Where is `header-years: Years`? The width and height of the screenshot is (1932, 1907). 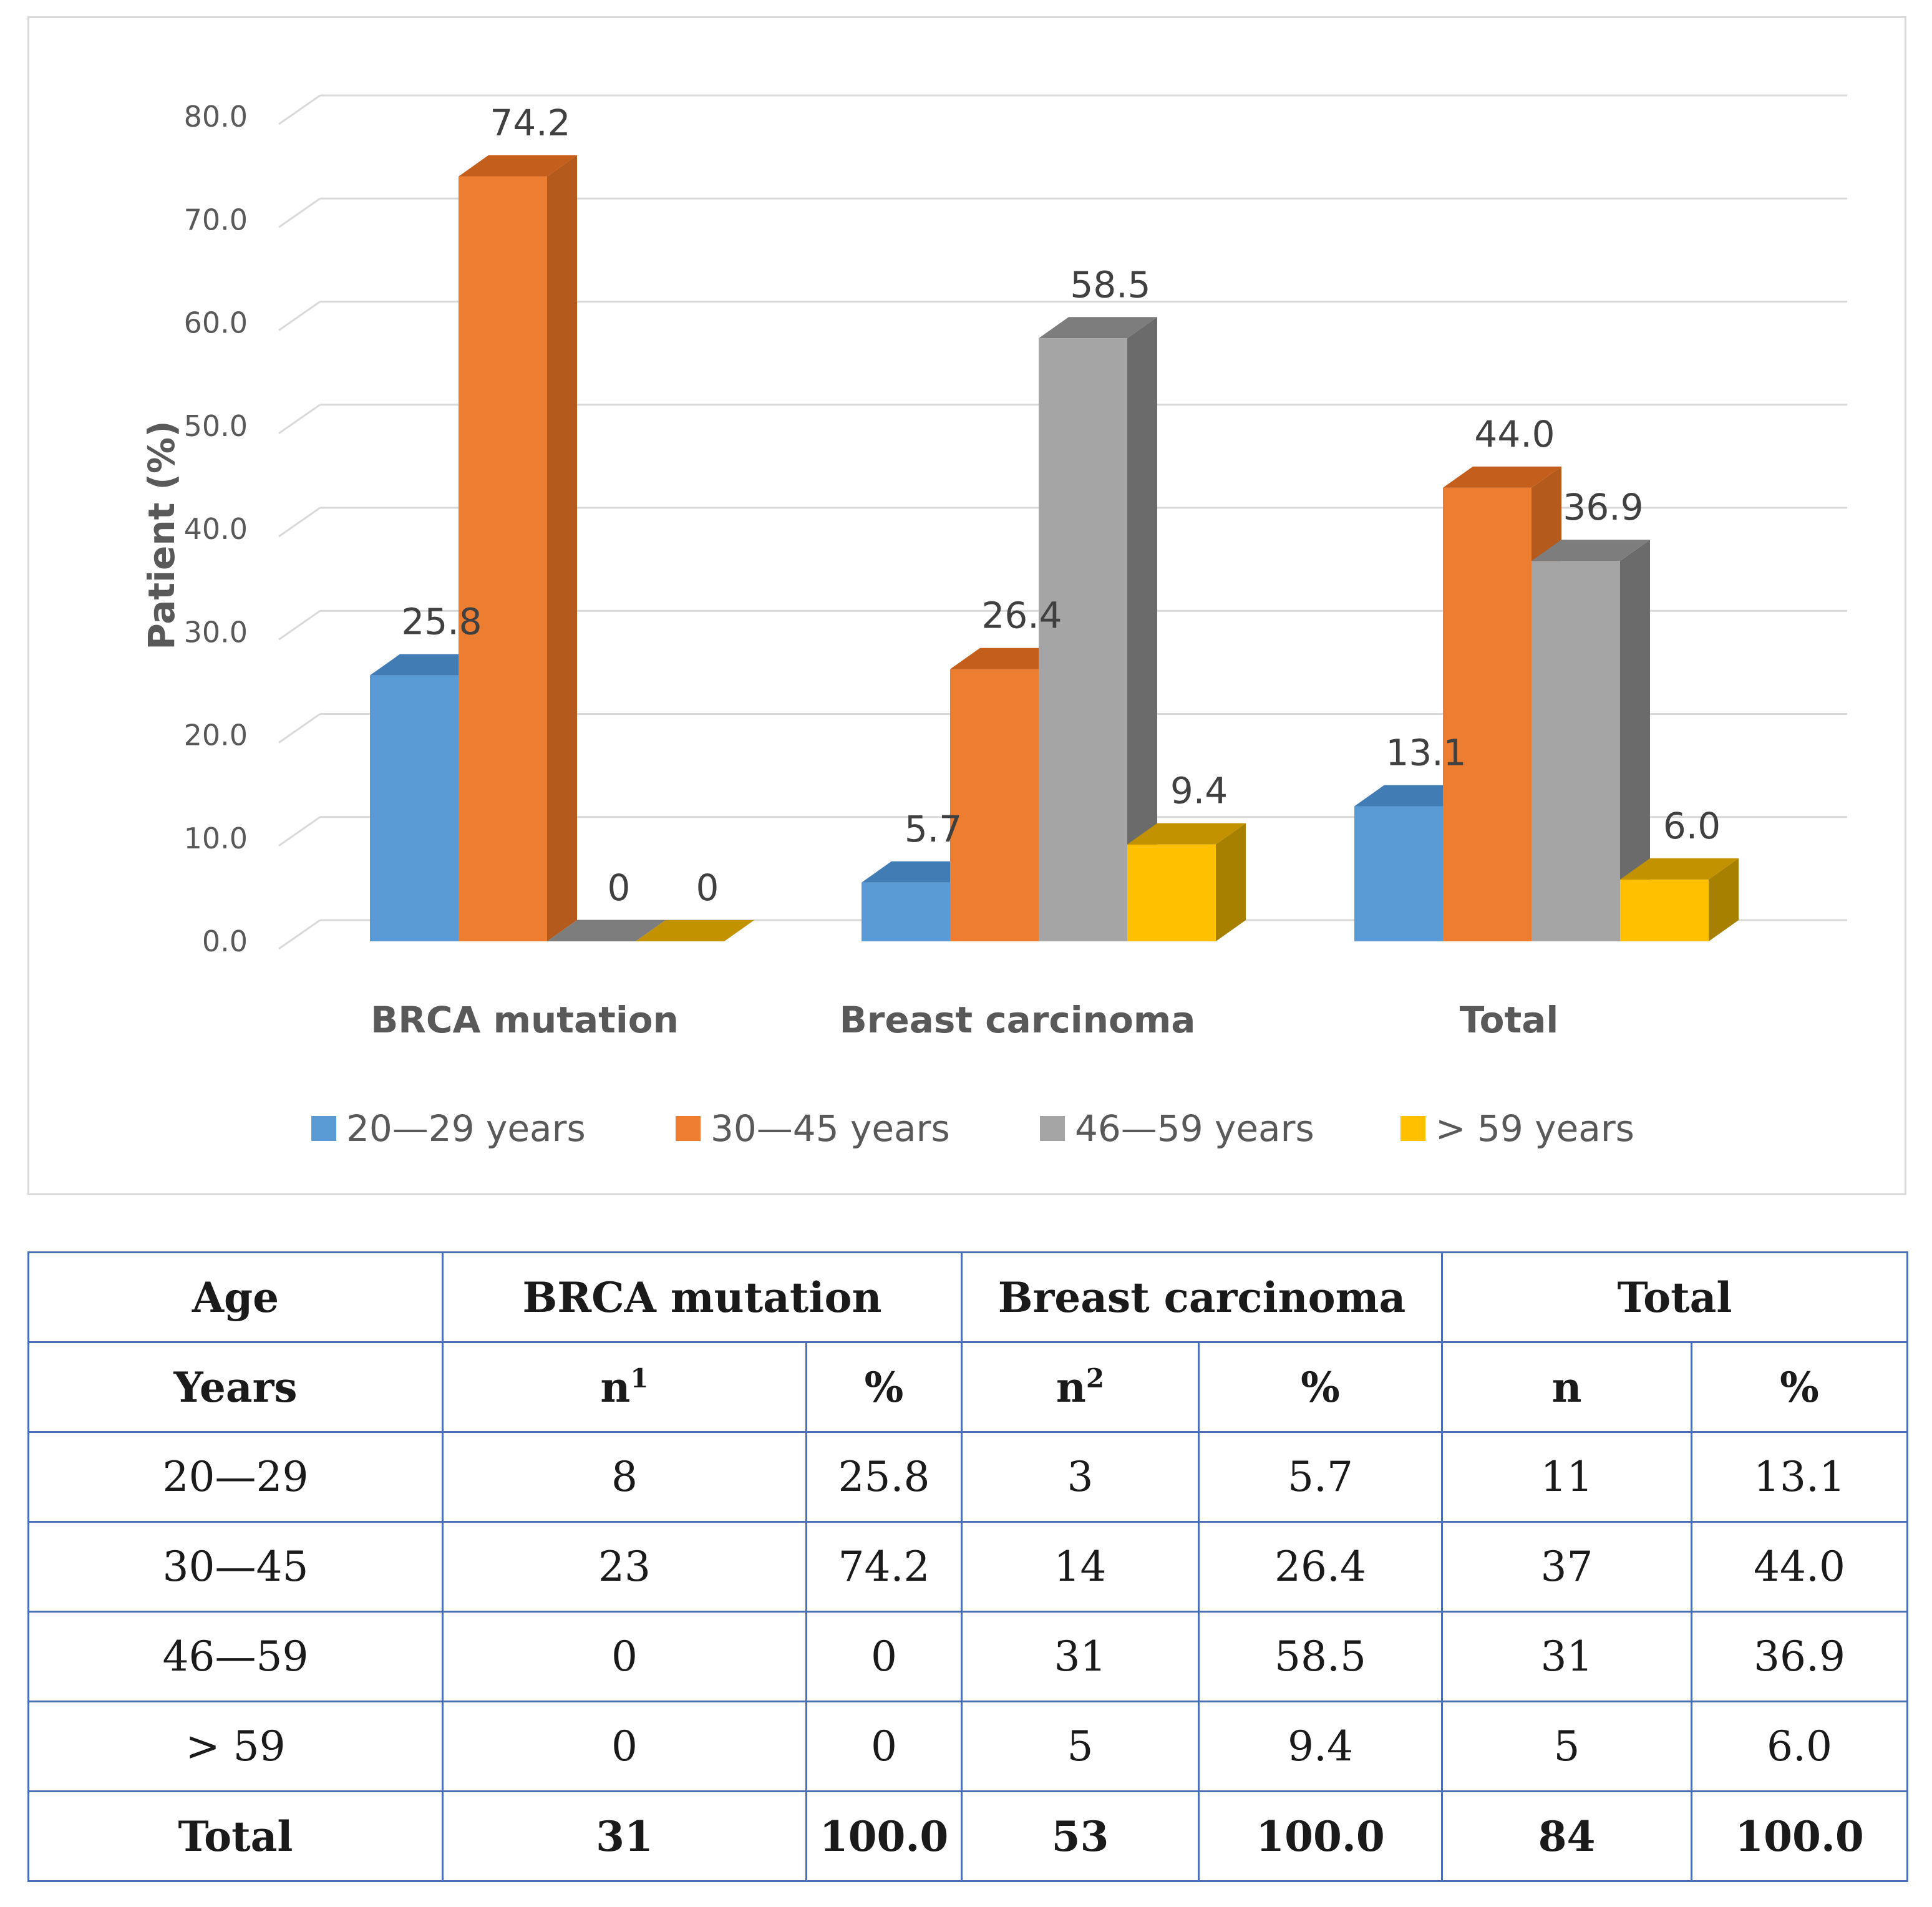
header-years: Years is located at coordinates (235, 1387).